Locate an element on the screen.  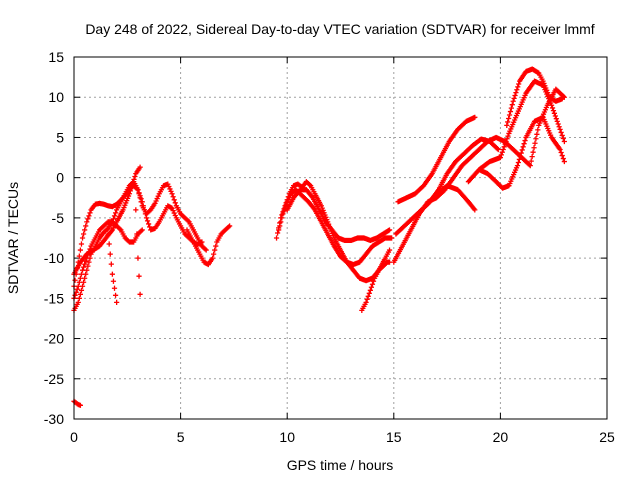
y-tick-label: -15 is located at coordinates (54, 298).